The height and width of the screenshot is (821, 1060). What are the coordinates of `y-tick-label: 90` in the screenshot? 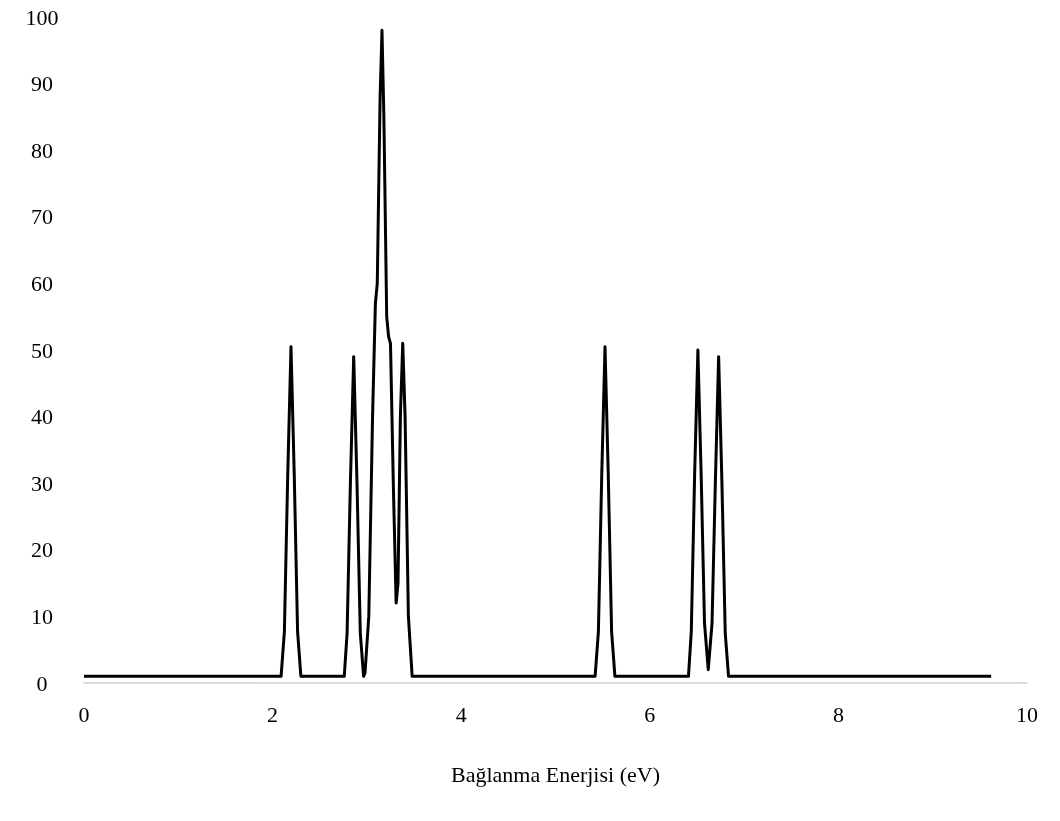 It's located at (42, 84).